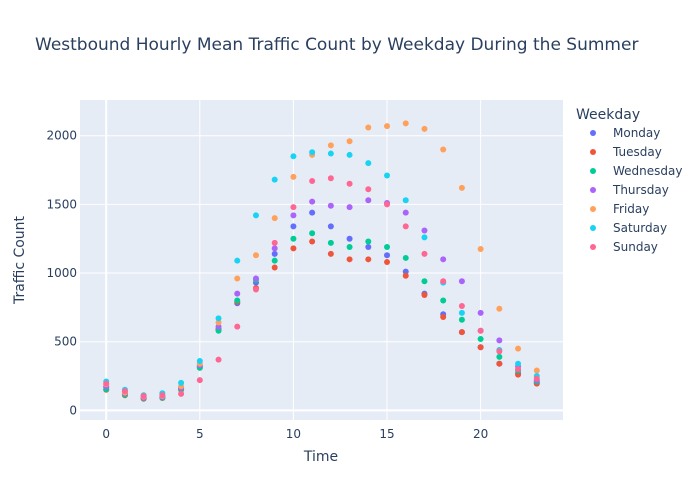 This screenshot has width=700, height=500. I want to click on y-tick-label: 0, so click(73, 410).